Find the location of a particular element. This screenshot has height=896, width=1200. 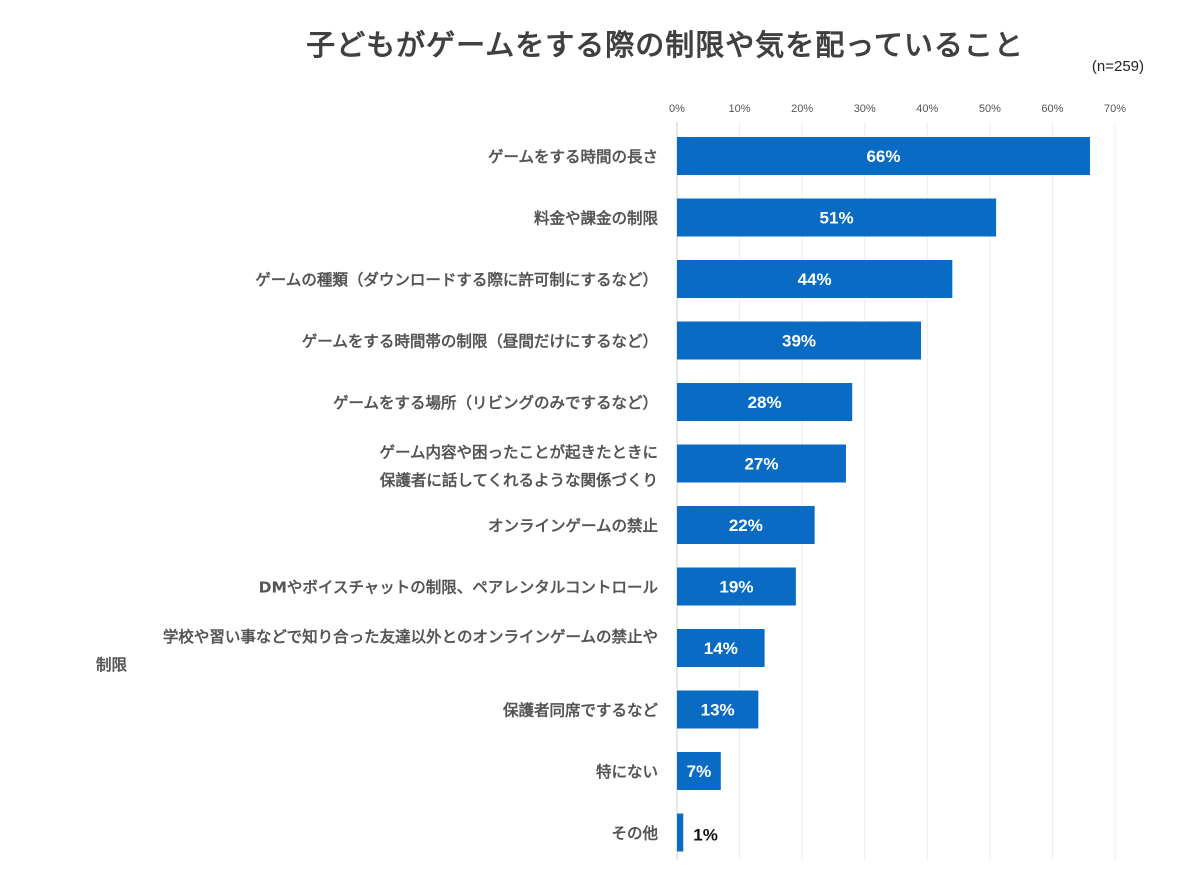

category-label: DMやボイスチャットの制限、ペアレンタルコントロール is located at coordinates (459, 588).